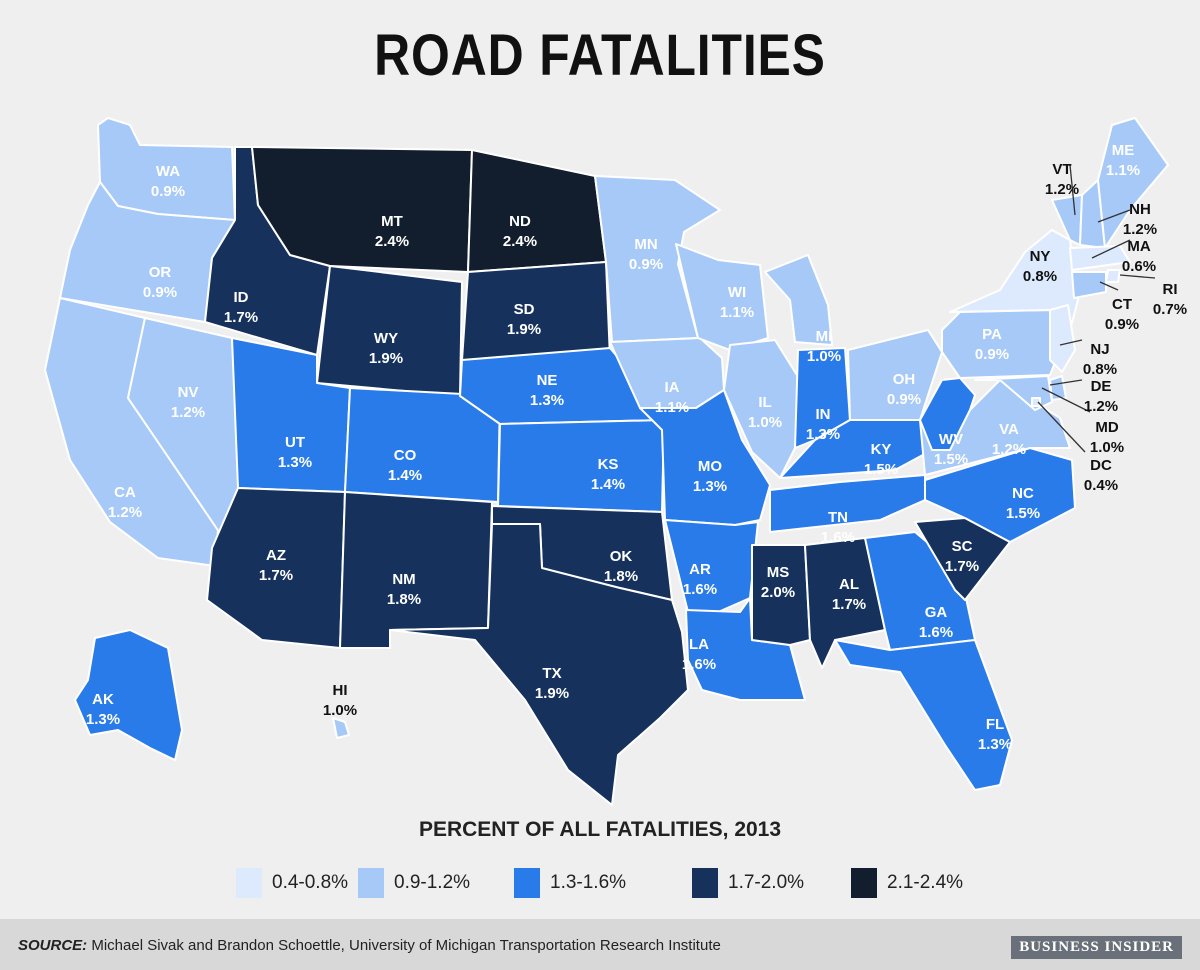 Image resolution: width=1200 pixels, height=970 pixels. What do you see at coordinates (1123, 161) in the screenshot?
I see `state-label-me: ME 1.1%` at bounding box center [1123, 161].